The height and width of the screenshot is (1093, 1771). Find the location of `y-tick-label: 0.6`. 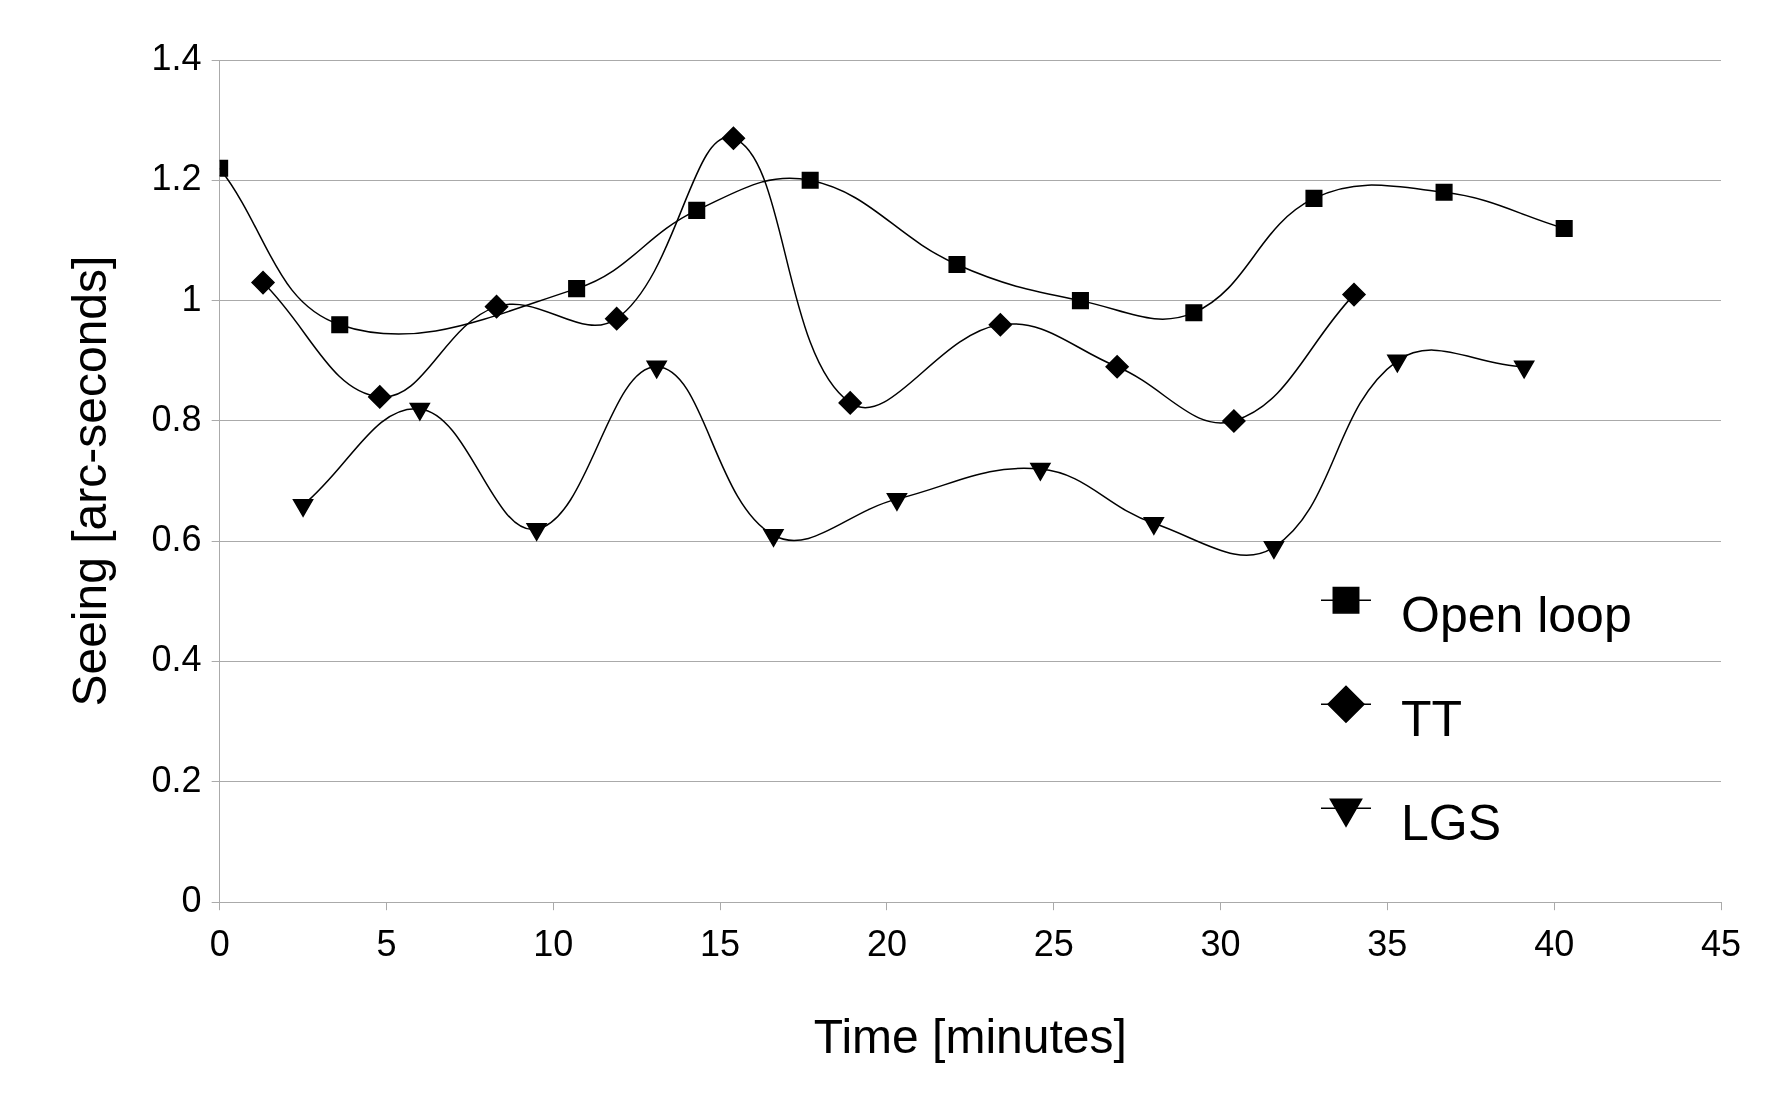

y-tick-label: 0.6 is located at coordinates (176, 539).